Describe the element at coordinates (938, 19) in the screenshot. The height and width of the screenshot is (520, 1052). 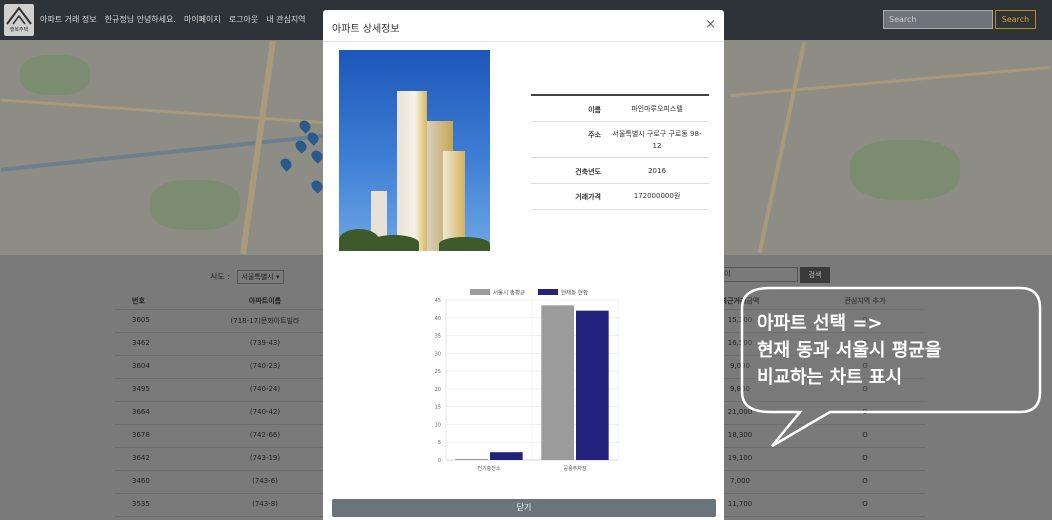
I see `nav-search-input: Search` at that location.